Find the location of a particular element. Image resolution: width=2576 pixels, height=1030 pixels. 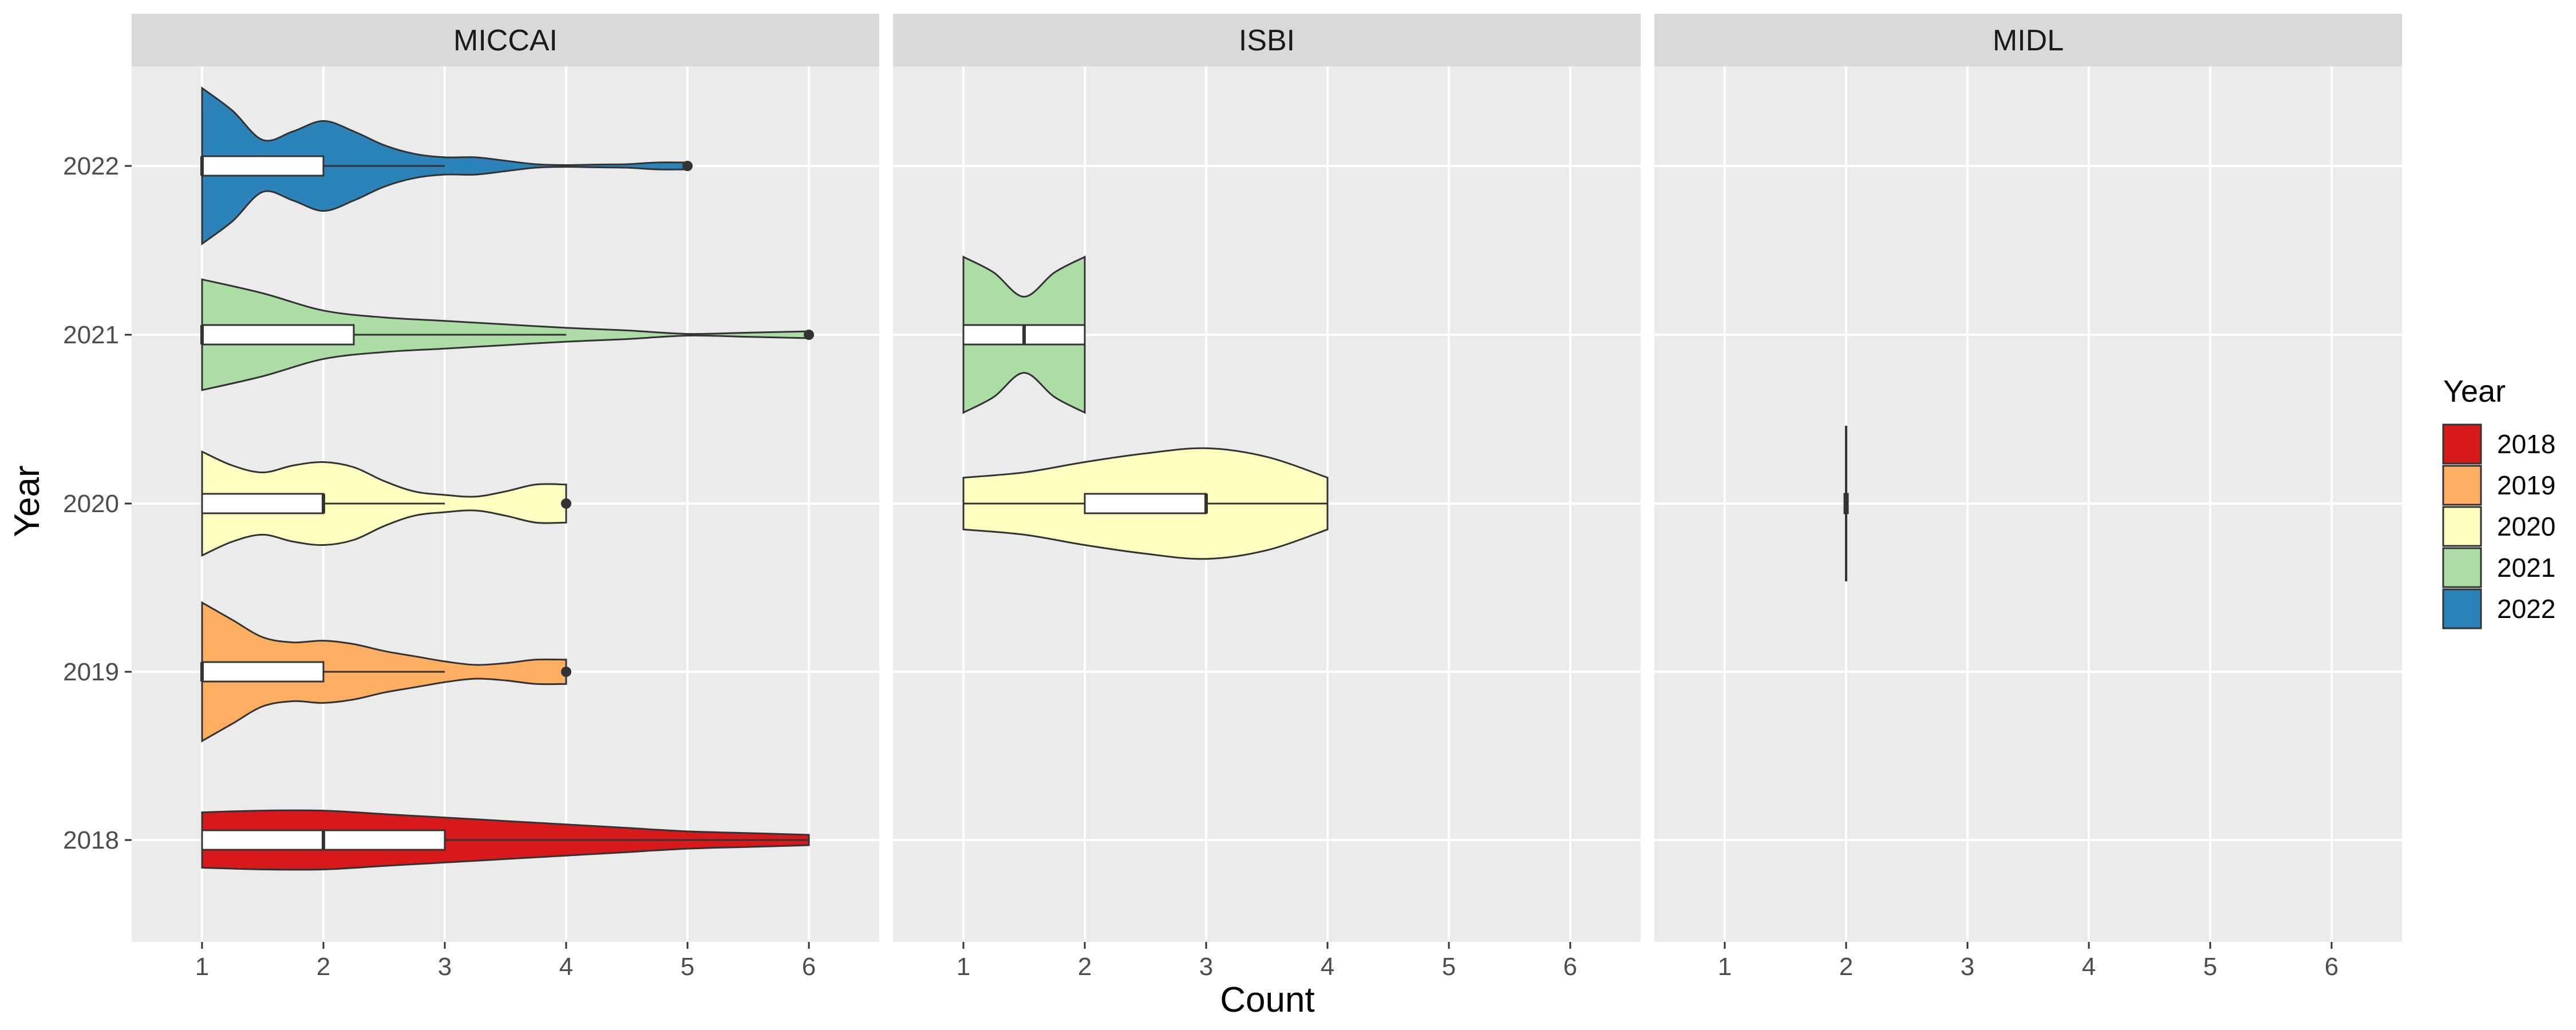

facet-label-isbi: ISBI is located at coordinates (1267, 40).